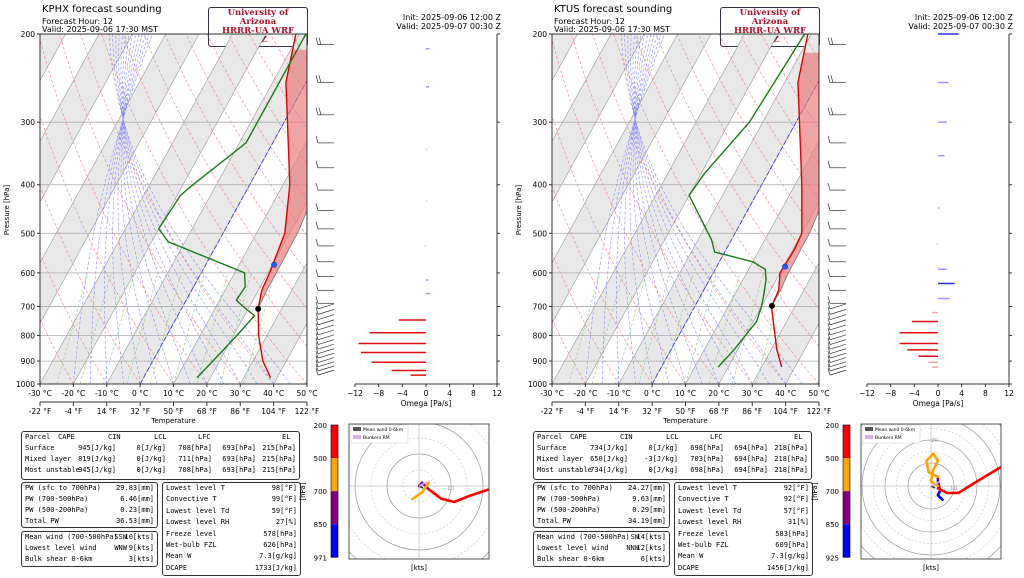 The width and height of the screenshot is (1024, 578). Describe the element at coordinates (771, 305) in the screenshot. I see `lcl-marker` at that location.